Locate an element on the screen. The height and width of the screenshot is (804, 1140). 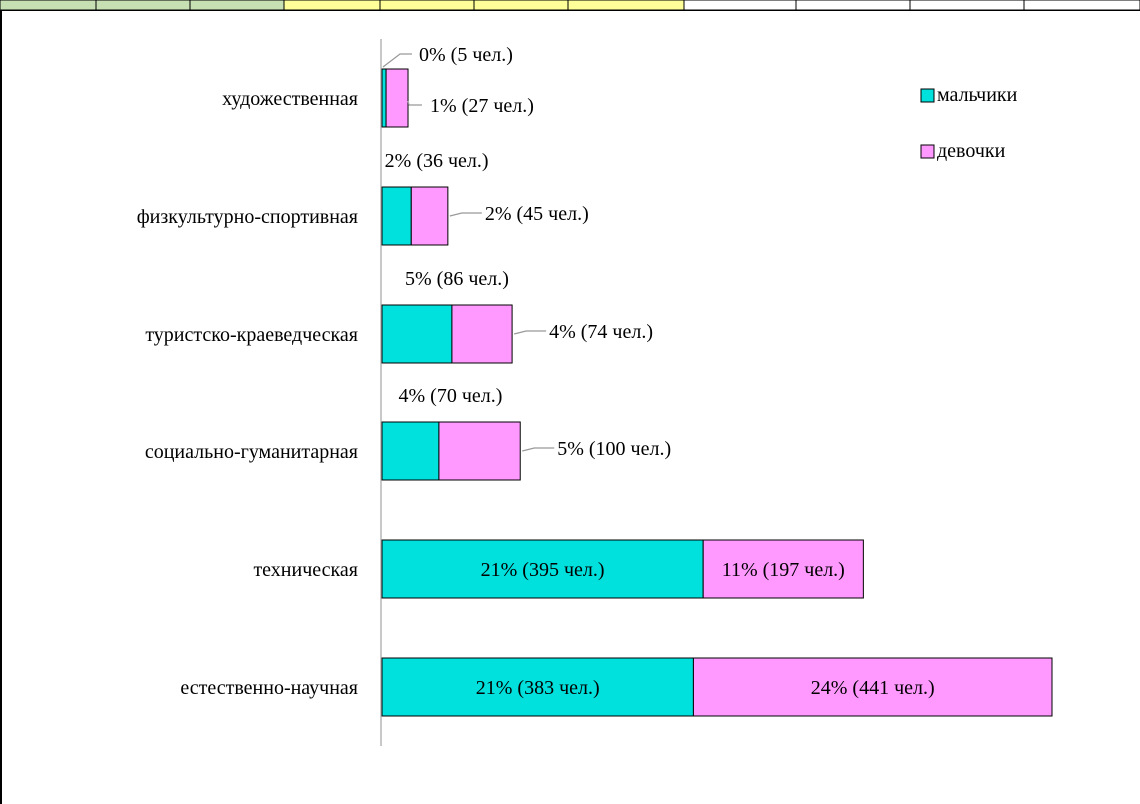
data-label-girls: 4% (74 чел.) is located at coordinates (601, 332).